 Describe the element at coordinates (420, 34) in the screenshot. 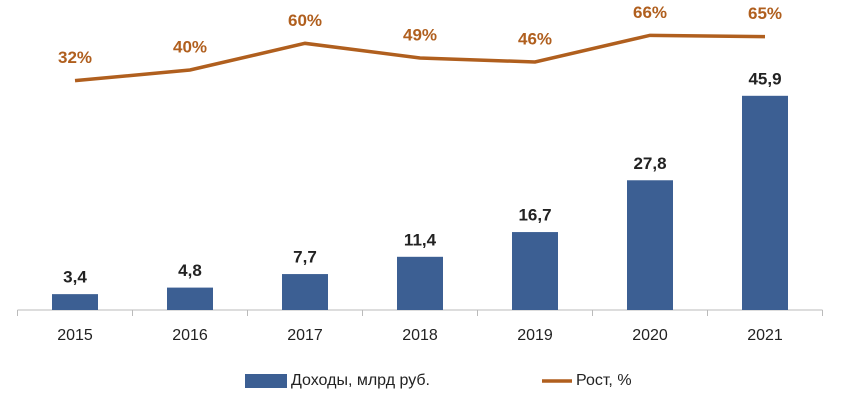

I see `line-value-label: 49%` at that location.